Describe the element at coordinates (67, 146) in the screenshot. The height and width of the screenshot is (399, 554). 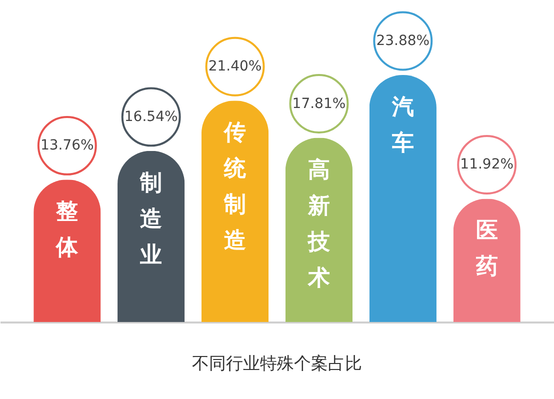
I see `data-label: 13.76%` at that location.